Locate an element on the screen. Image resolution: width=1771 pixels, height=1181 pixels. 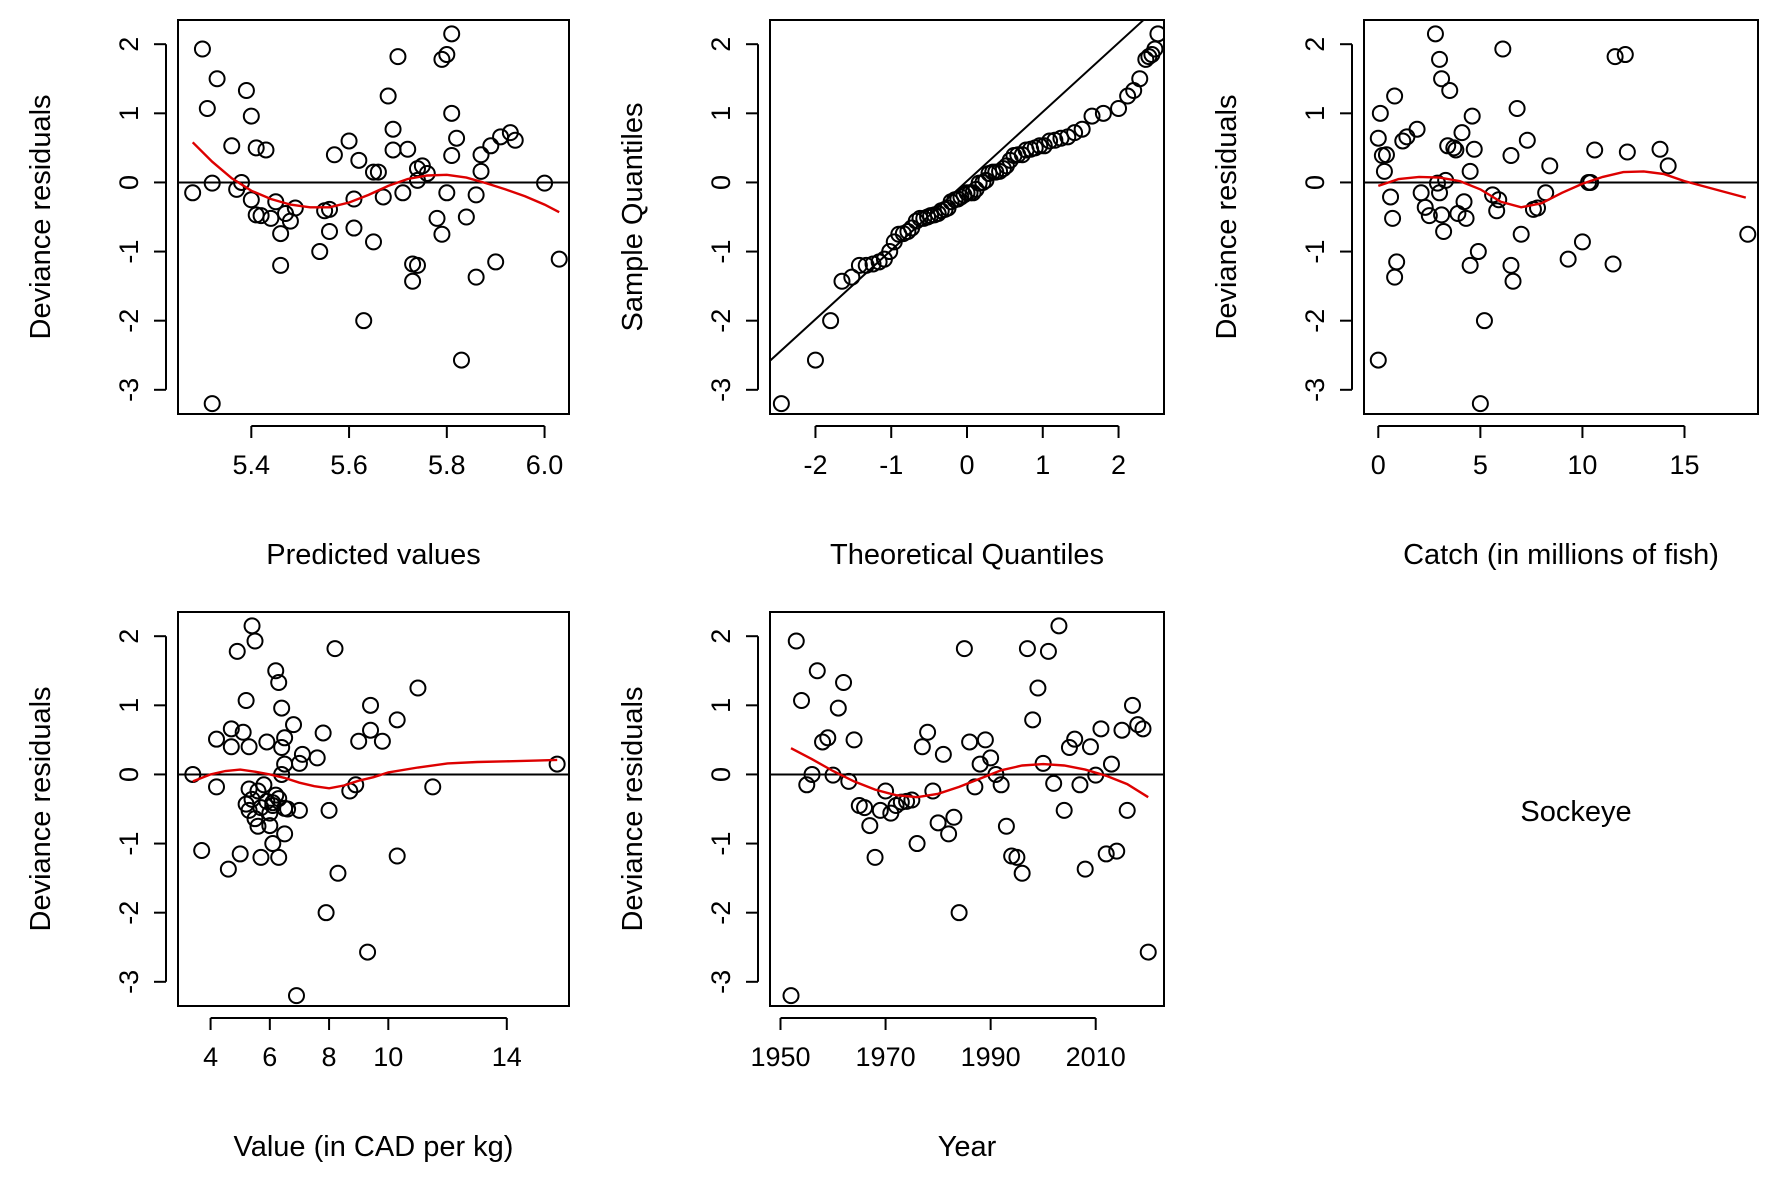
x-tick-label: 10 is located at coordinates (388, 1057).